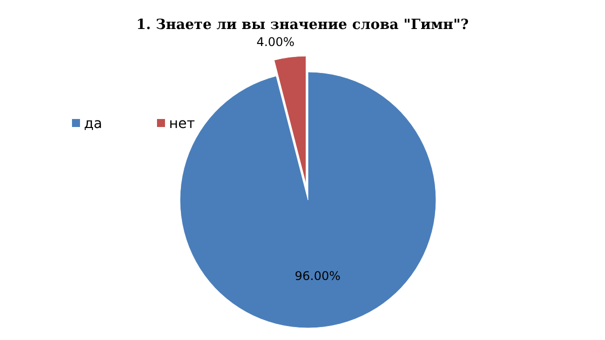  I want to click on legend-label: да, so click(93, 124).